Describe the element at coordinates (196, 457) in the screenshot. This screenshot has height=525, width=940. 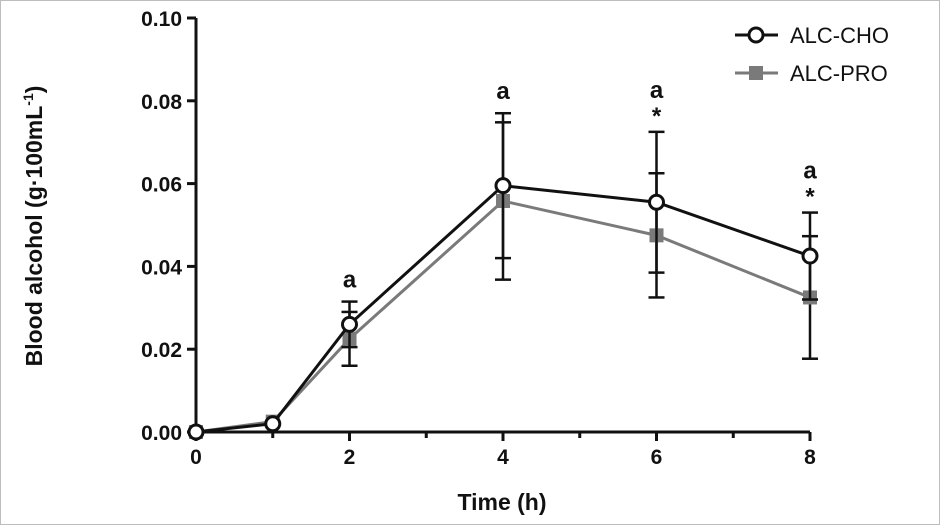
I see `x-tick-label: 0` at that location.